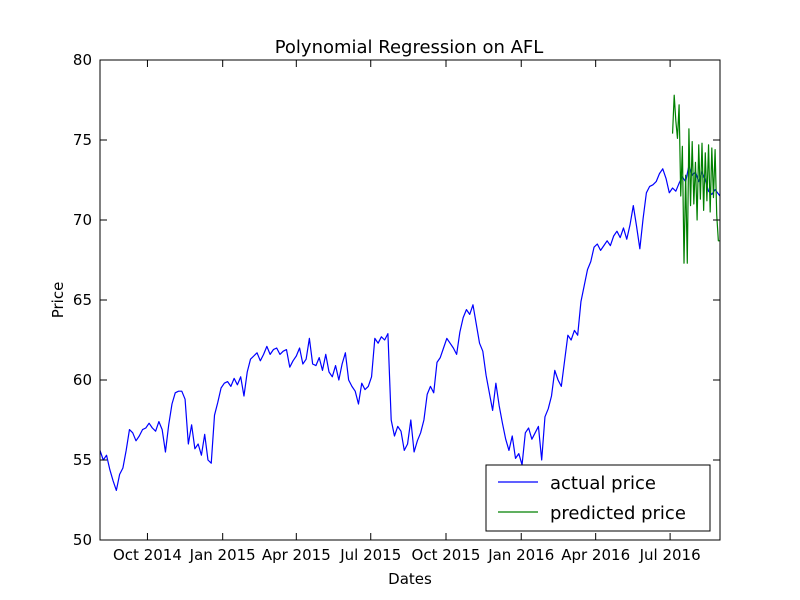 The height and width of the screenshot is (600, 800). What do you see at coordinates (296, 555) in the screenshot?
I see `x-tick-label: Apr 2015` at bounding box center [296, 555].